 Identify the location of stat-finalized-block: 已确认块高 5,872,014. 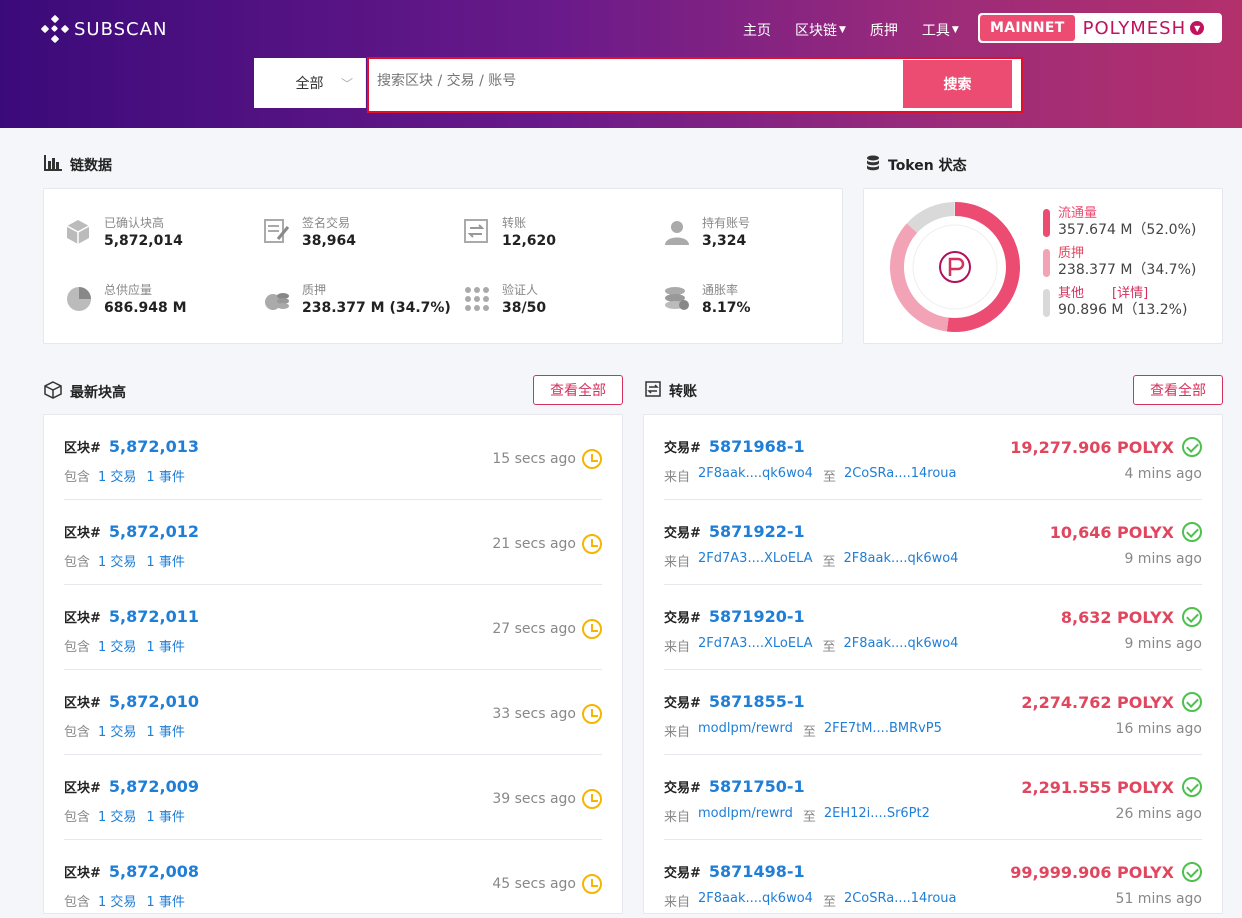
(124, 233).